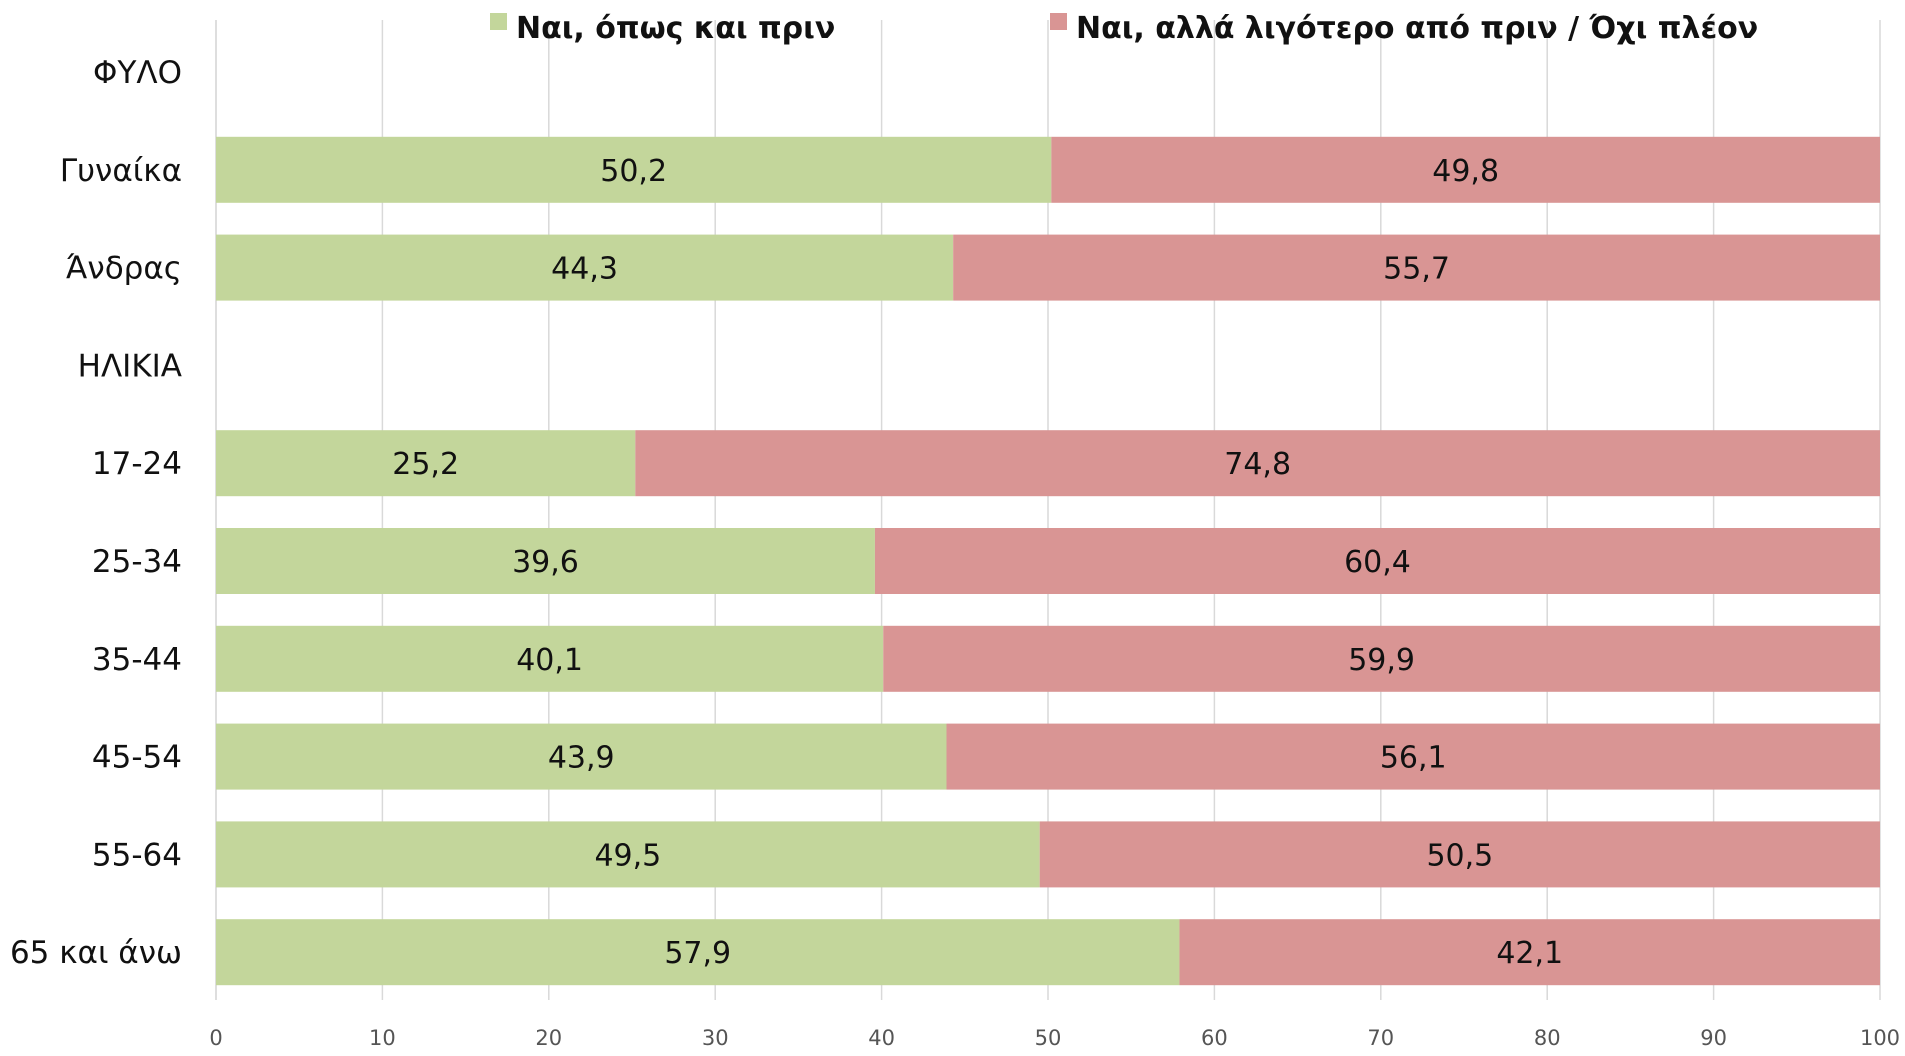 This screenshot has height=1056, width=1905. I want to click on x-tick-label: 20, so click(548, 1038).